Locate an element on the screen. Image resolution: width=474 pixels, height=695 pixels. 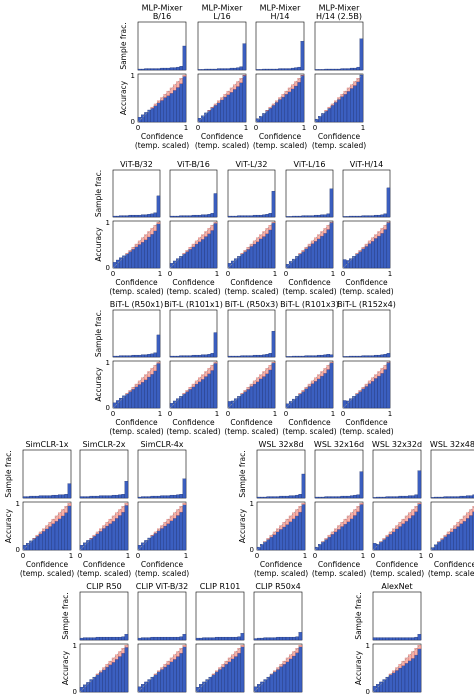
y-tick-label: 1 is located at coordinates (18, 504).